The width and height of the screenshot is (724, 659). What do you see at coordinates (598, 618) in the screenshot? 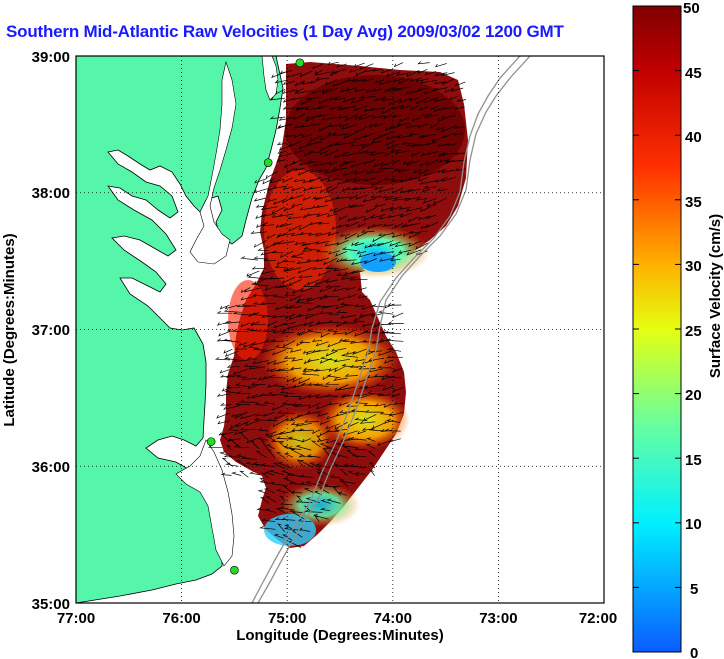
I see `x-tick-label: 72:00` at bounding box center [598, 618].